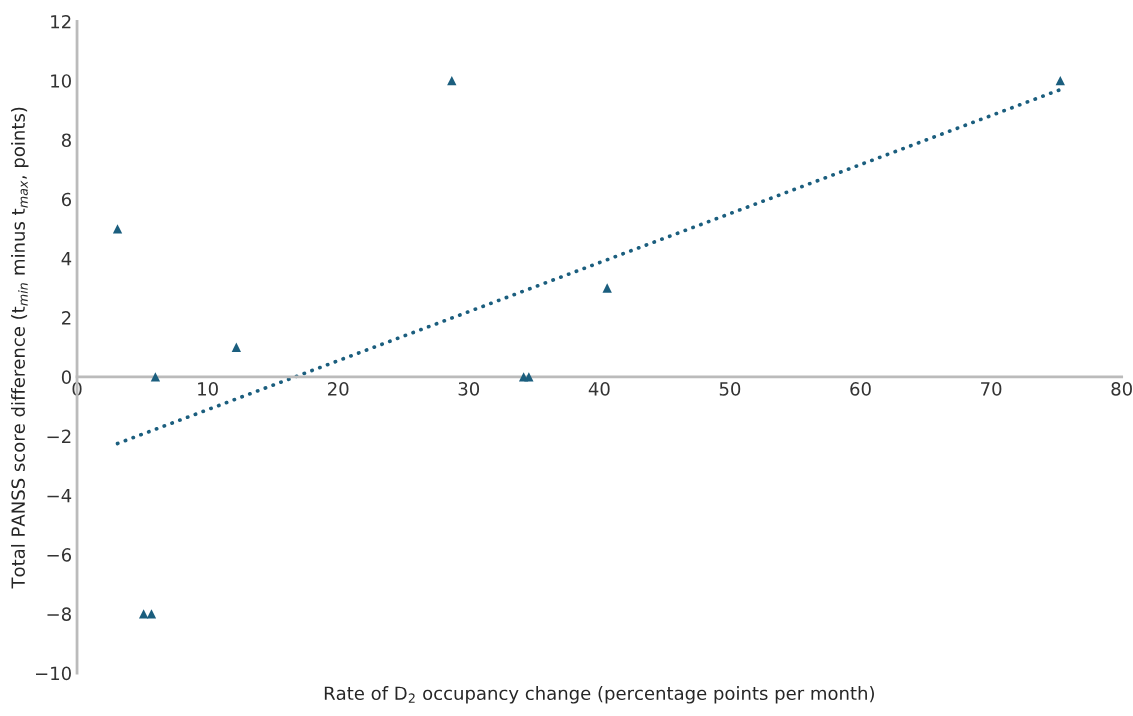 The image size is (1133, 716). What do you see at coordinates (338, 389) in the screenshot?
I see `x-tick-label: 20` at bounding box center [338, 389].